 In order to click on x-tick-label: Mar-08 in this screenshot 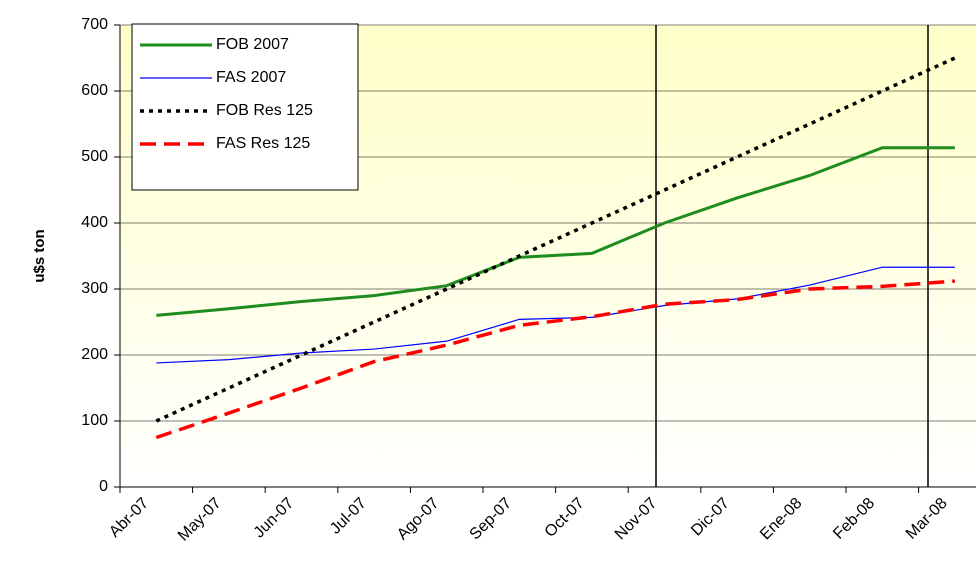, I will do `click(927, 519)`.